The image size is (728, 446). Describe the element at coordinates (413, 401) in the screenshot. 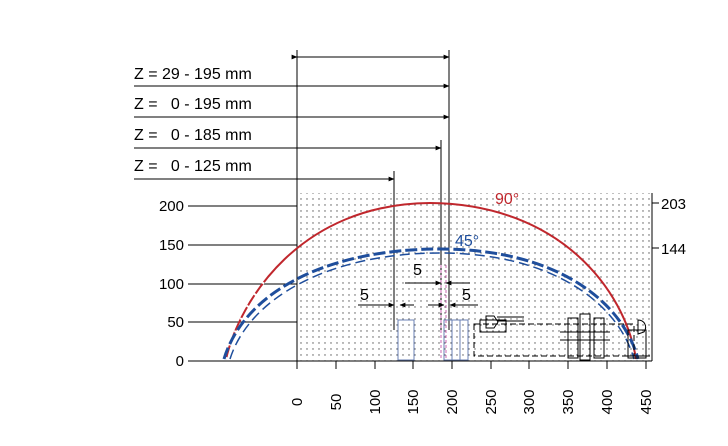

I see `x-tick-150: 150` at that location.